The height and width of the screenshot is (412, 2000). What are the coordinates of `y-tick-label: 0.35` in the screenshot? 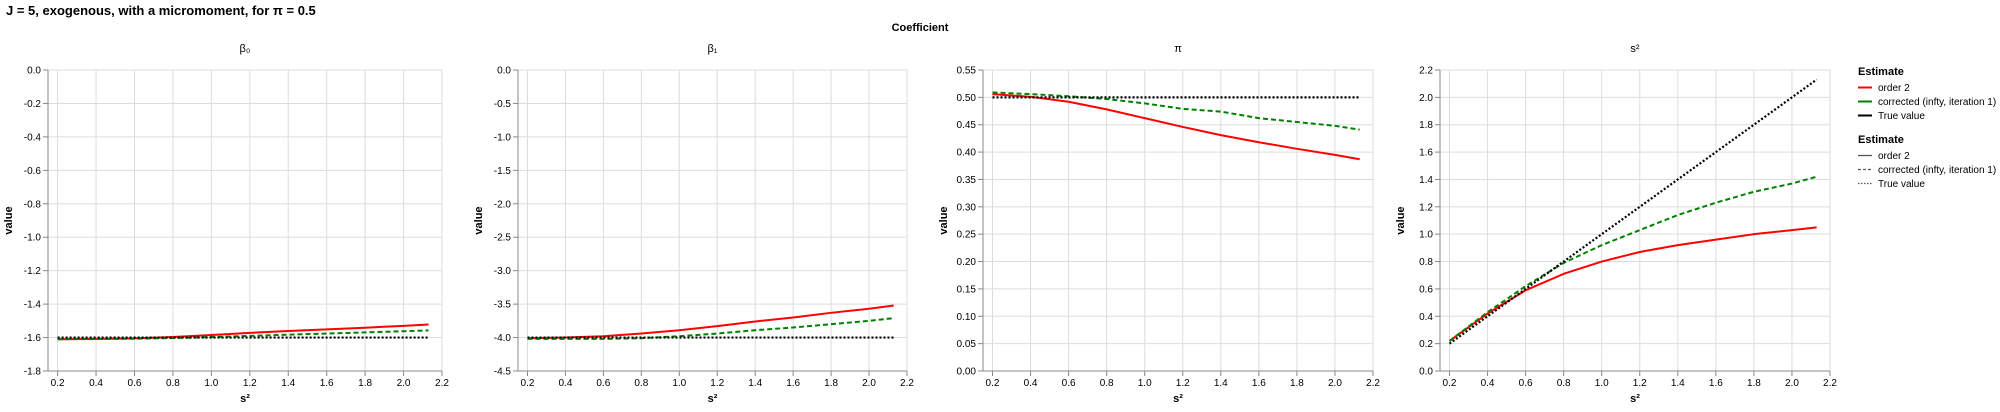 It's located at (967, 180).